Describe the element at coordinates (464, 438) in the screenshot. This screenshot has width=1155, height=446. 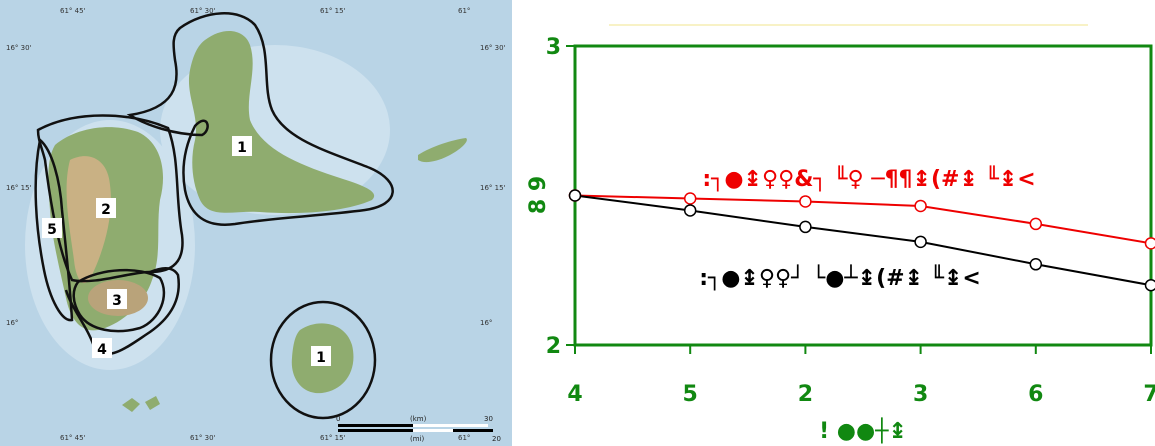
I see `map-bottom-tick: 61°` at that location.